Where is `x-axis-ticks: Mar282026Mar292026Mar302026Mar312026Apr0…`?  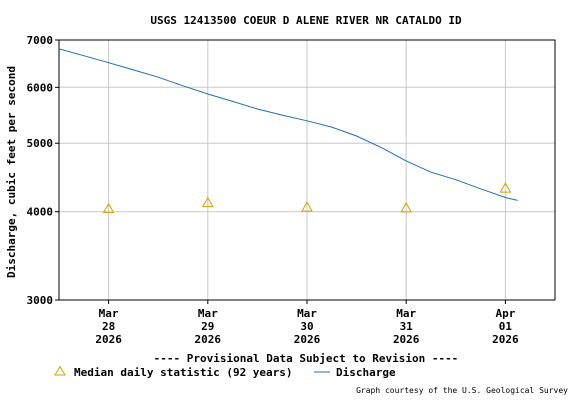 x-axis-ticks: Mar282026Mar292026Mar302026Mar312026Apr0… is located at coordinates (307, 323).